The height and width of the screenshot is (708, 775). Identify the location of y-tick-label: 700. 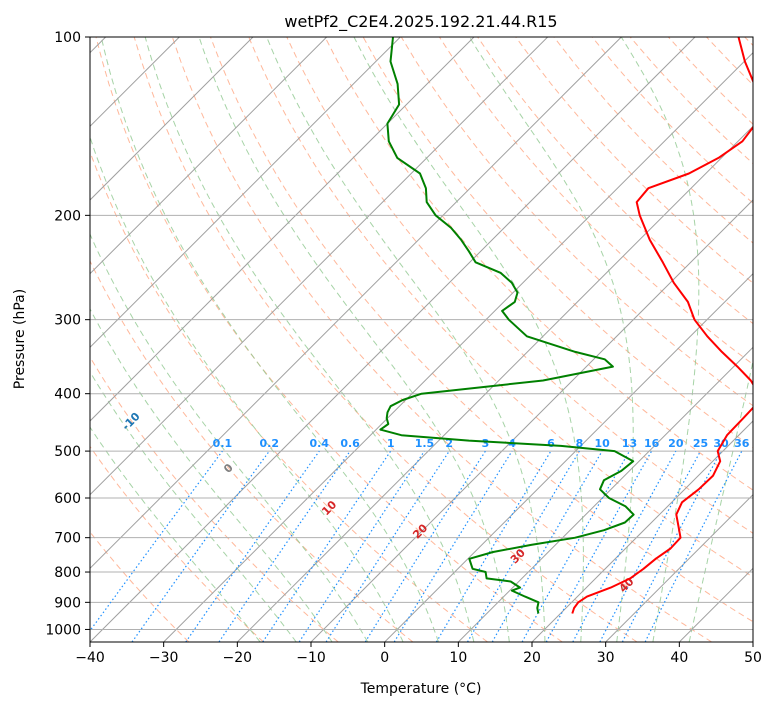
(67, 539).